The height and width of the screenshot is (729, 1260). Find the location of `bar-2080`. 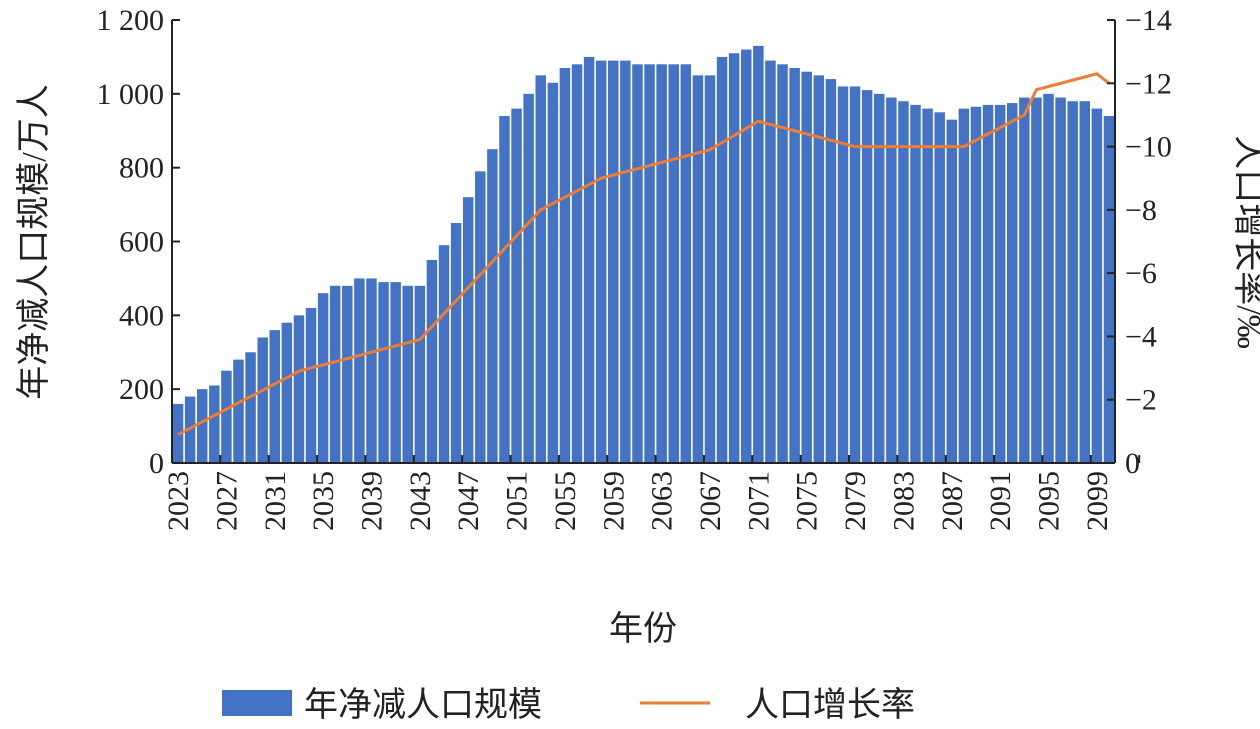

bar-2080 is located at coordinates (867, 277).